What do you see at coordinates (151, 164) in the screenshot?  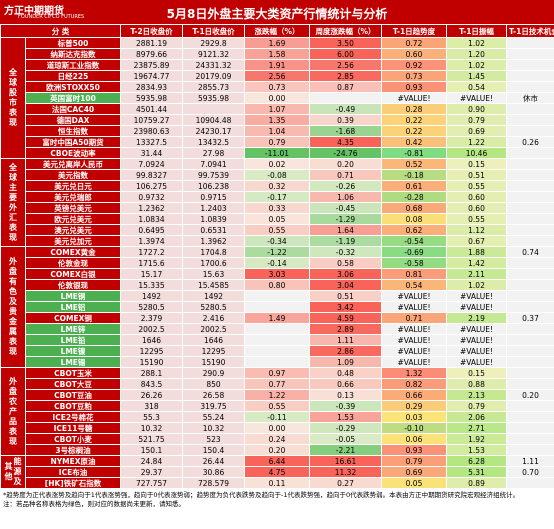 I see `cell: 7.0924` at bounding box center [151, 164].